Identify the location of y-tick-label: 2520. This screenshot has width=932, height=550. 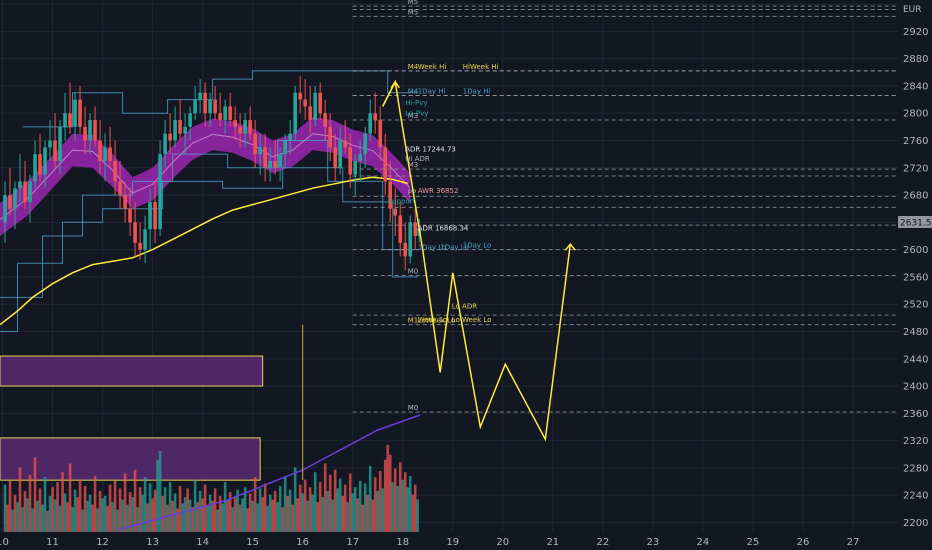
(915, 305).